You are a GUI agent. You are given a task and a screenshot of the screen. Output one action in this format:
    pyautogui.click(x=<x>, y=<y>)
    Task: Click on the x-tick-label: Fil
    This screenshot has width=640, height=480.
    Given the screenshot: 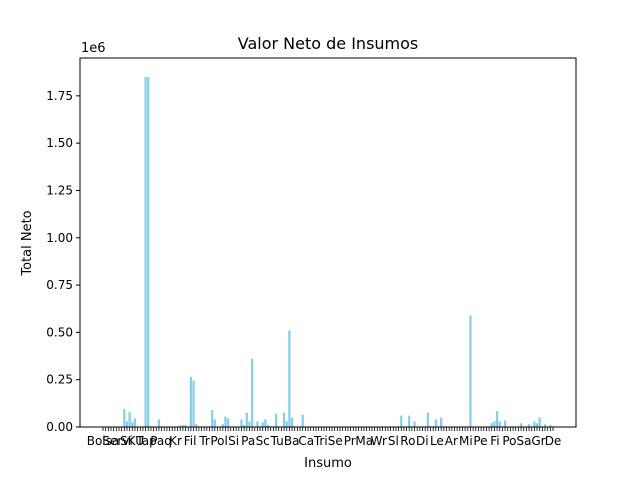 What is the action you would take?
    pyautogui.click(x=190, y=441)
    